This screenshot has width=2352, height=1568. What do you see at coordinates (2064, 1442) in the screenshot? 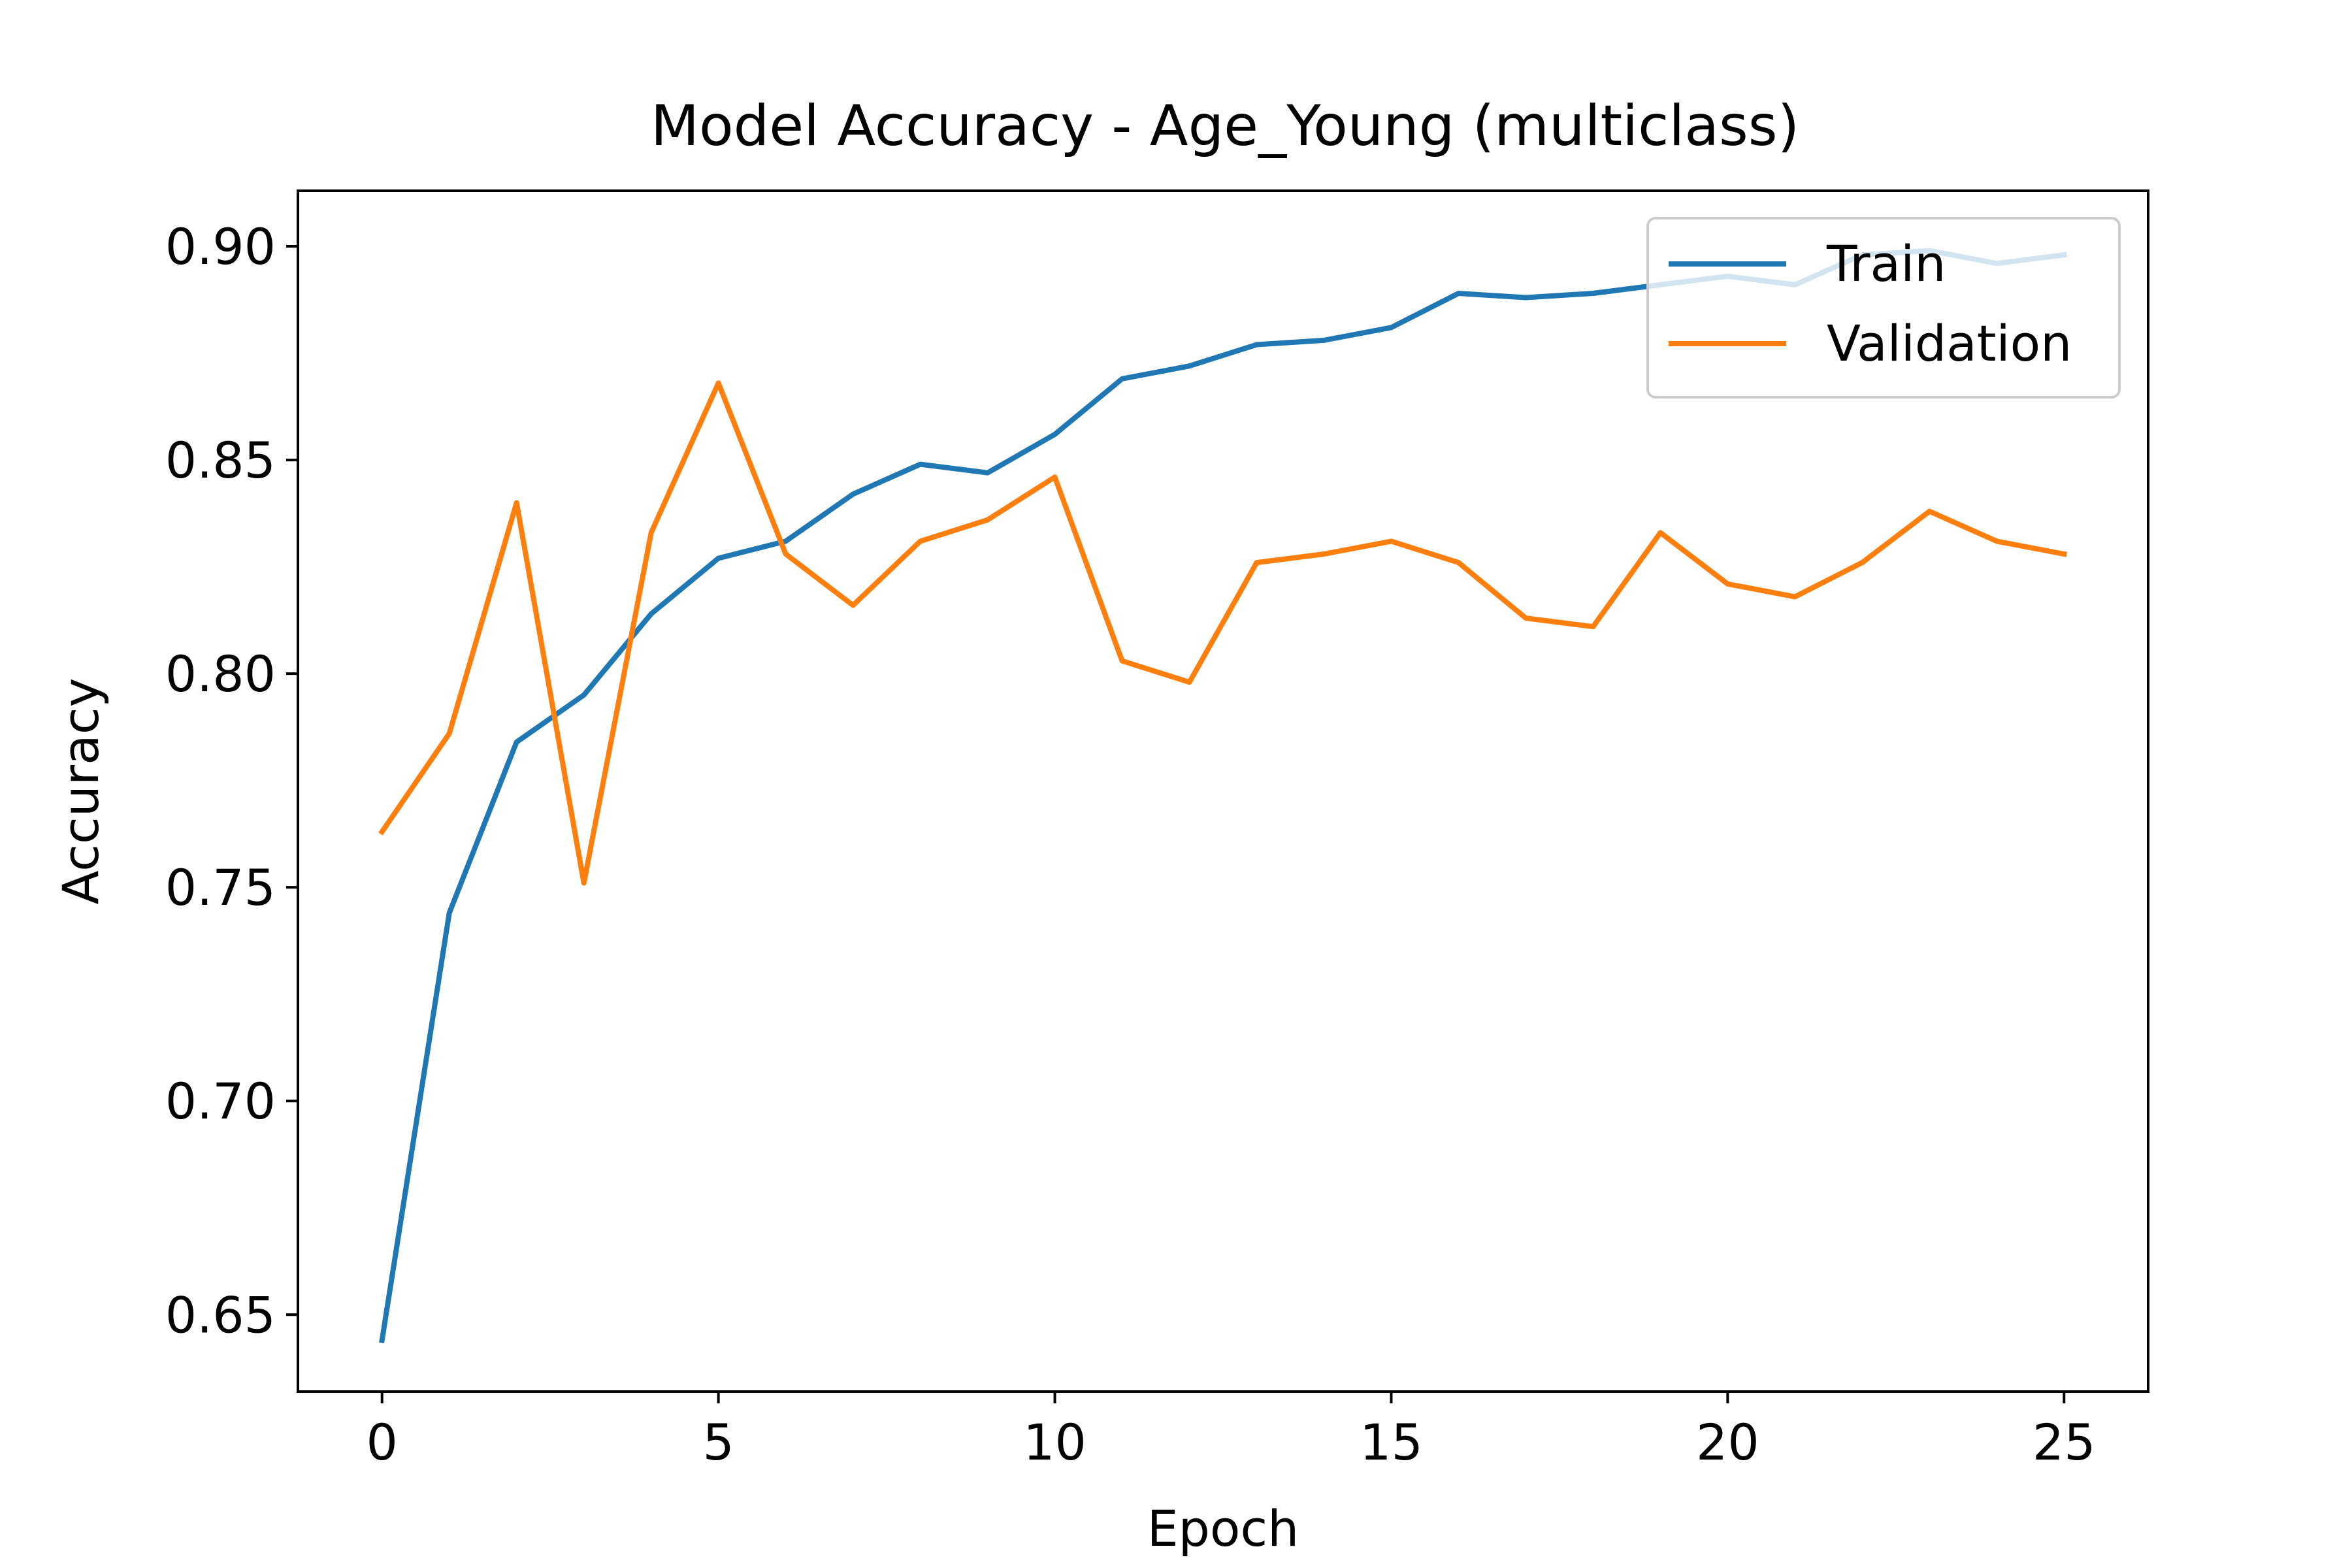
I see `x-tick-label: 25` at bounding box center [2064, 1442].